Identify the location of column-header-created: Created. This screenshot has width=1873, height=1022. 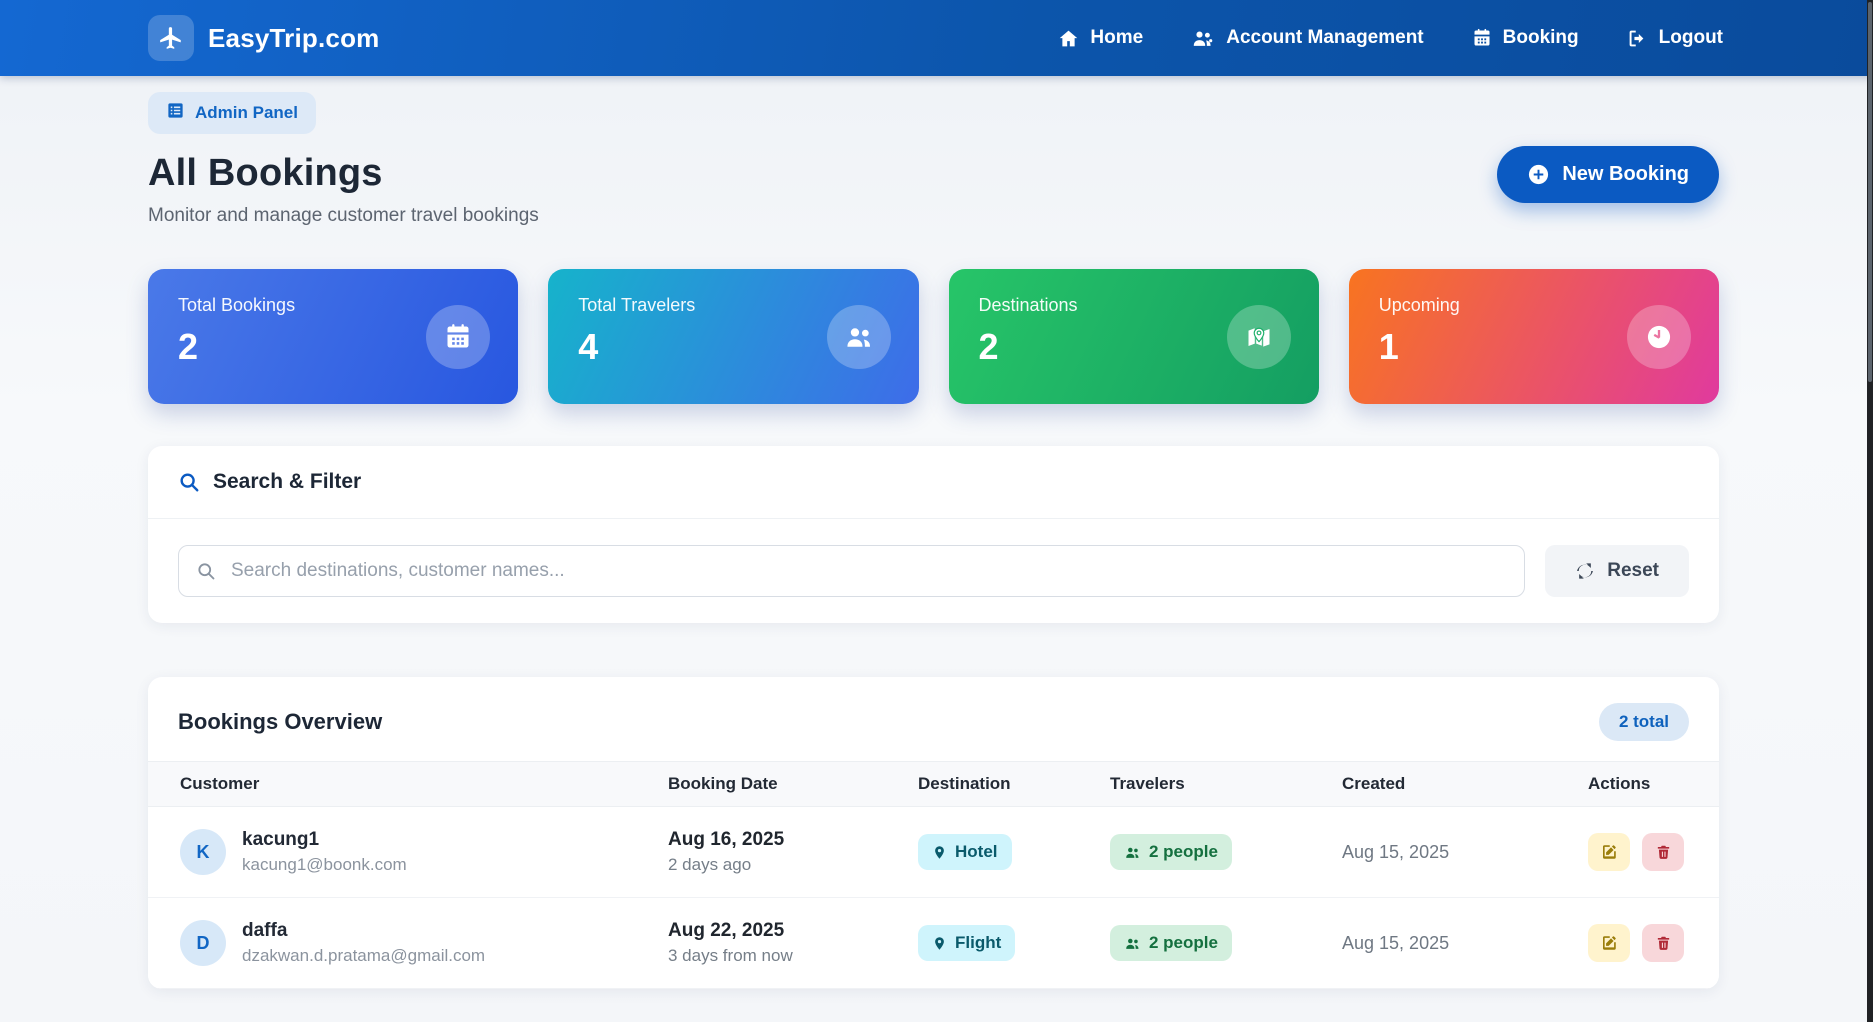
(1374, 783).